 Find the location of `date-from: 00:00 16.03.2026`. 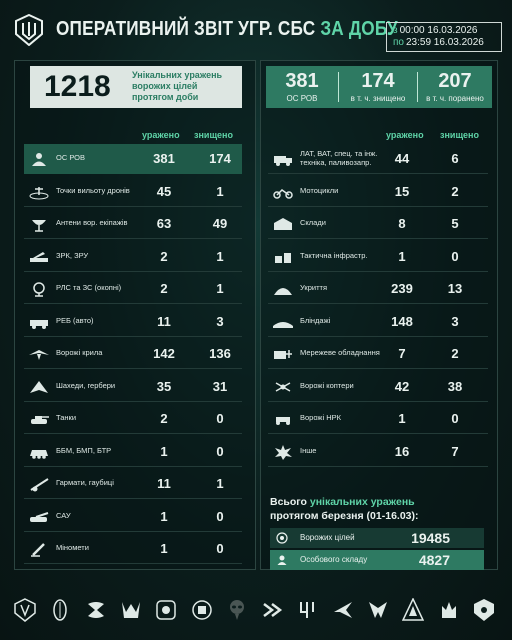

date-from: 00:00 16.03.2026 is located at coordinates (438, 30).